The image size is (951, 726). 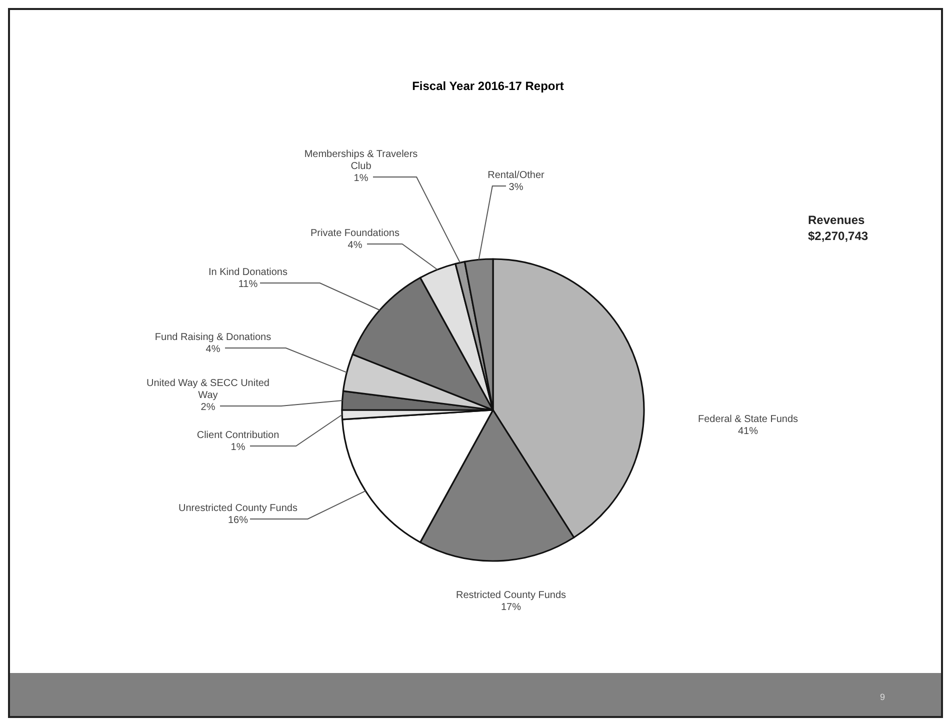 I want to click on slice-label: Client Contribution, so click(x=238, y=435).